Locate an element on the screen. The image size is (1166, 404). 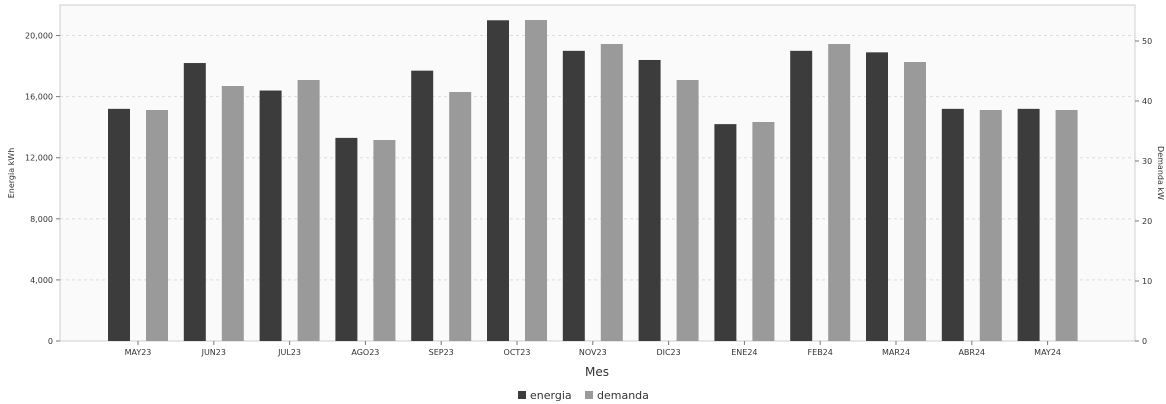
y-left-tick-label: 4,000 is located at coordinates (41, 280).